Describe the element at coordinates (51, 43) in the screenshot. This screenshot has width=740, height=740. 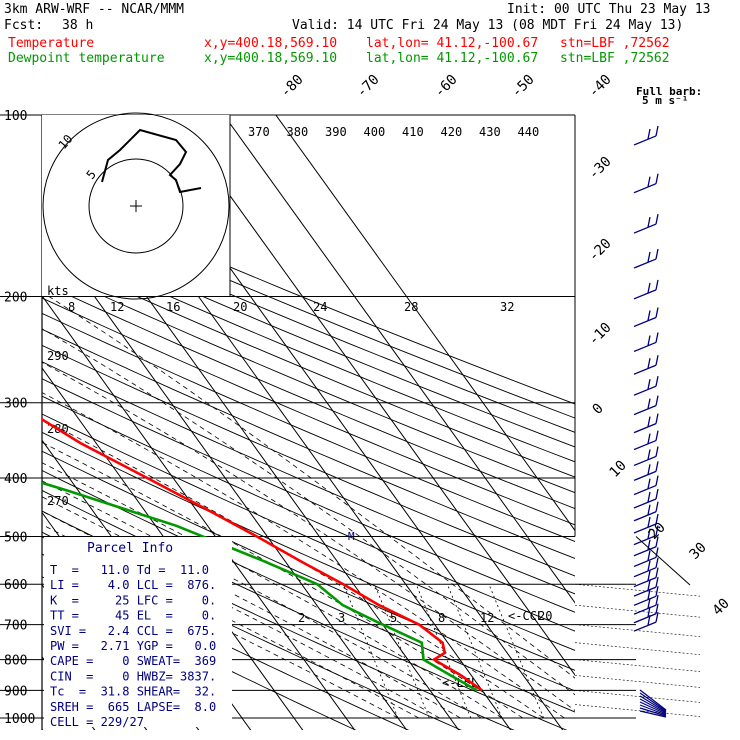
I see `temperature-legend: Temperature` at that location.